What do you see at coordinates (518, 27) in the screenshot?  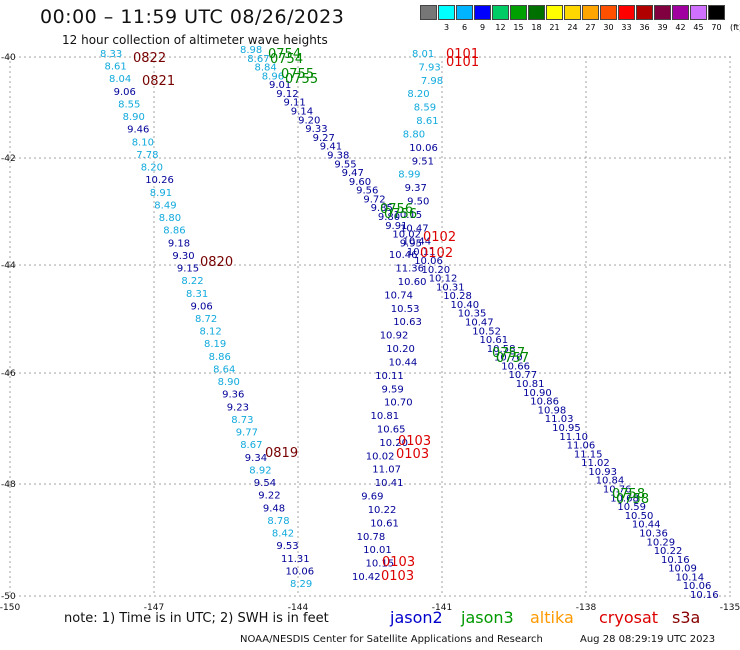 I see `legend-label: 15` at bounding box center [518, 27].